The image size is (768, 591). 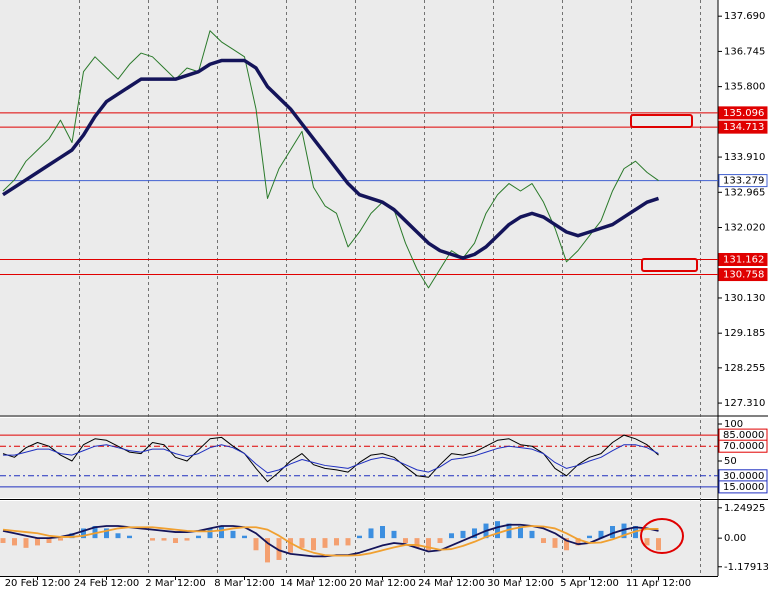 I want to click on y-tick-label: 0.00, so click(x=735, y=538).